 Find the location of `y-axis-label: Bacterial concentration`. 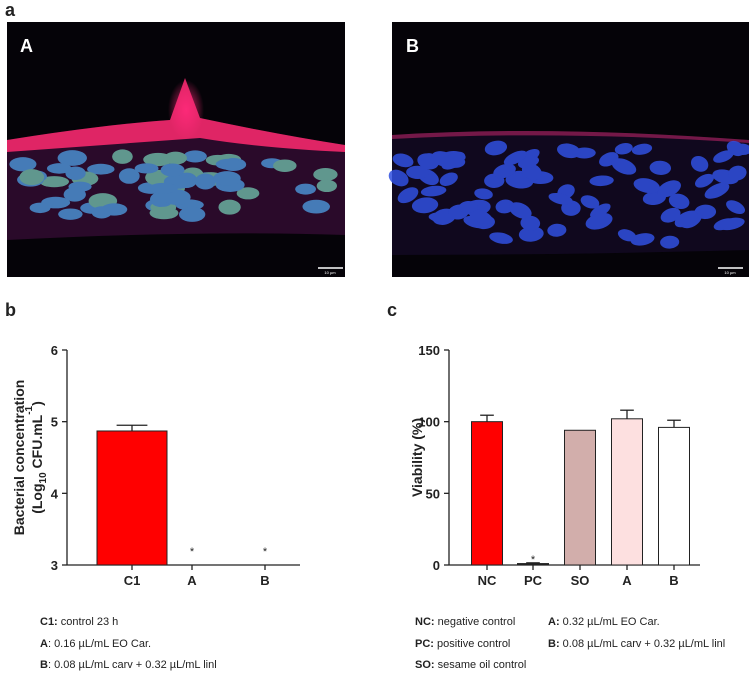

y-axis-label: Bacterial concentration is located at coordinates (19, 458).